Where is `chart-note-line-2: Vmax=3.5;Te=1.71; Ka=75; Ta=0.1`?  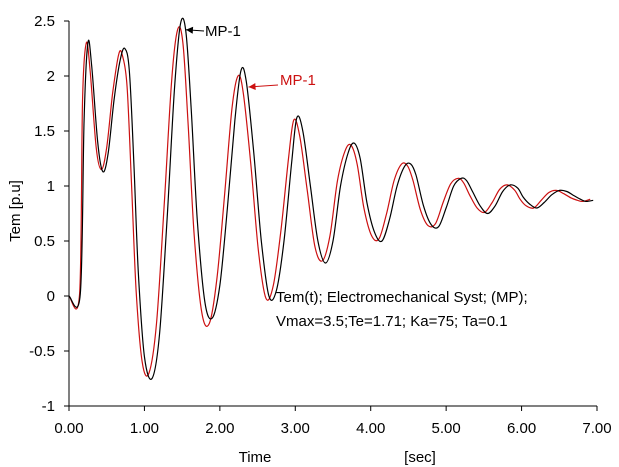
chart-note-line-2: Vmax=3.5;Te=1.71; Ka=75; Ta=0.1 is located at coordinates (392, 321).